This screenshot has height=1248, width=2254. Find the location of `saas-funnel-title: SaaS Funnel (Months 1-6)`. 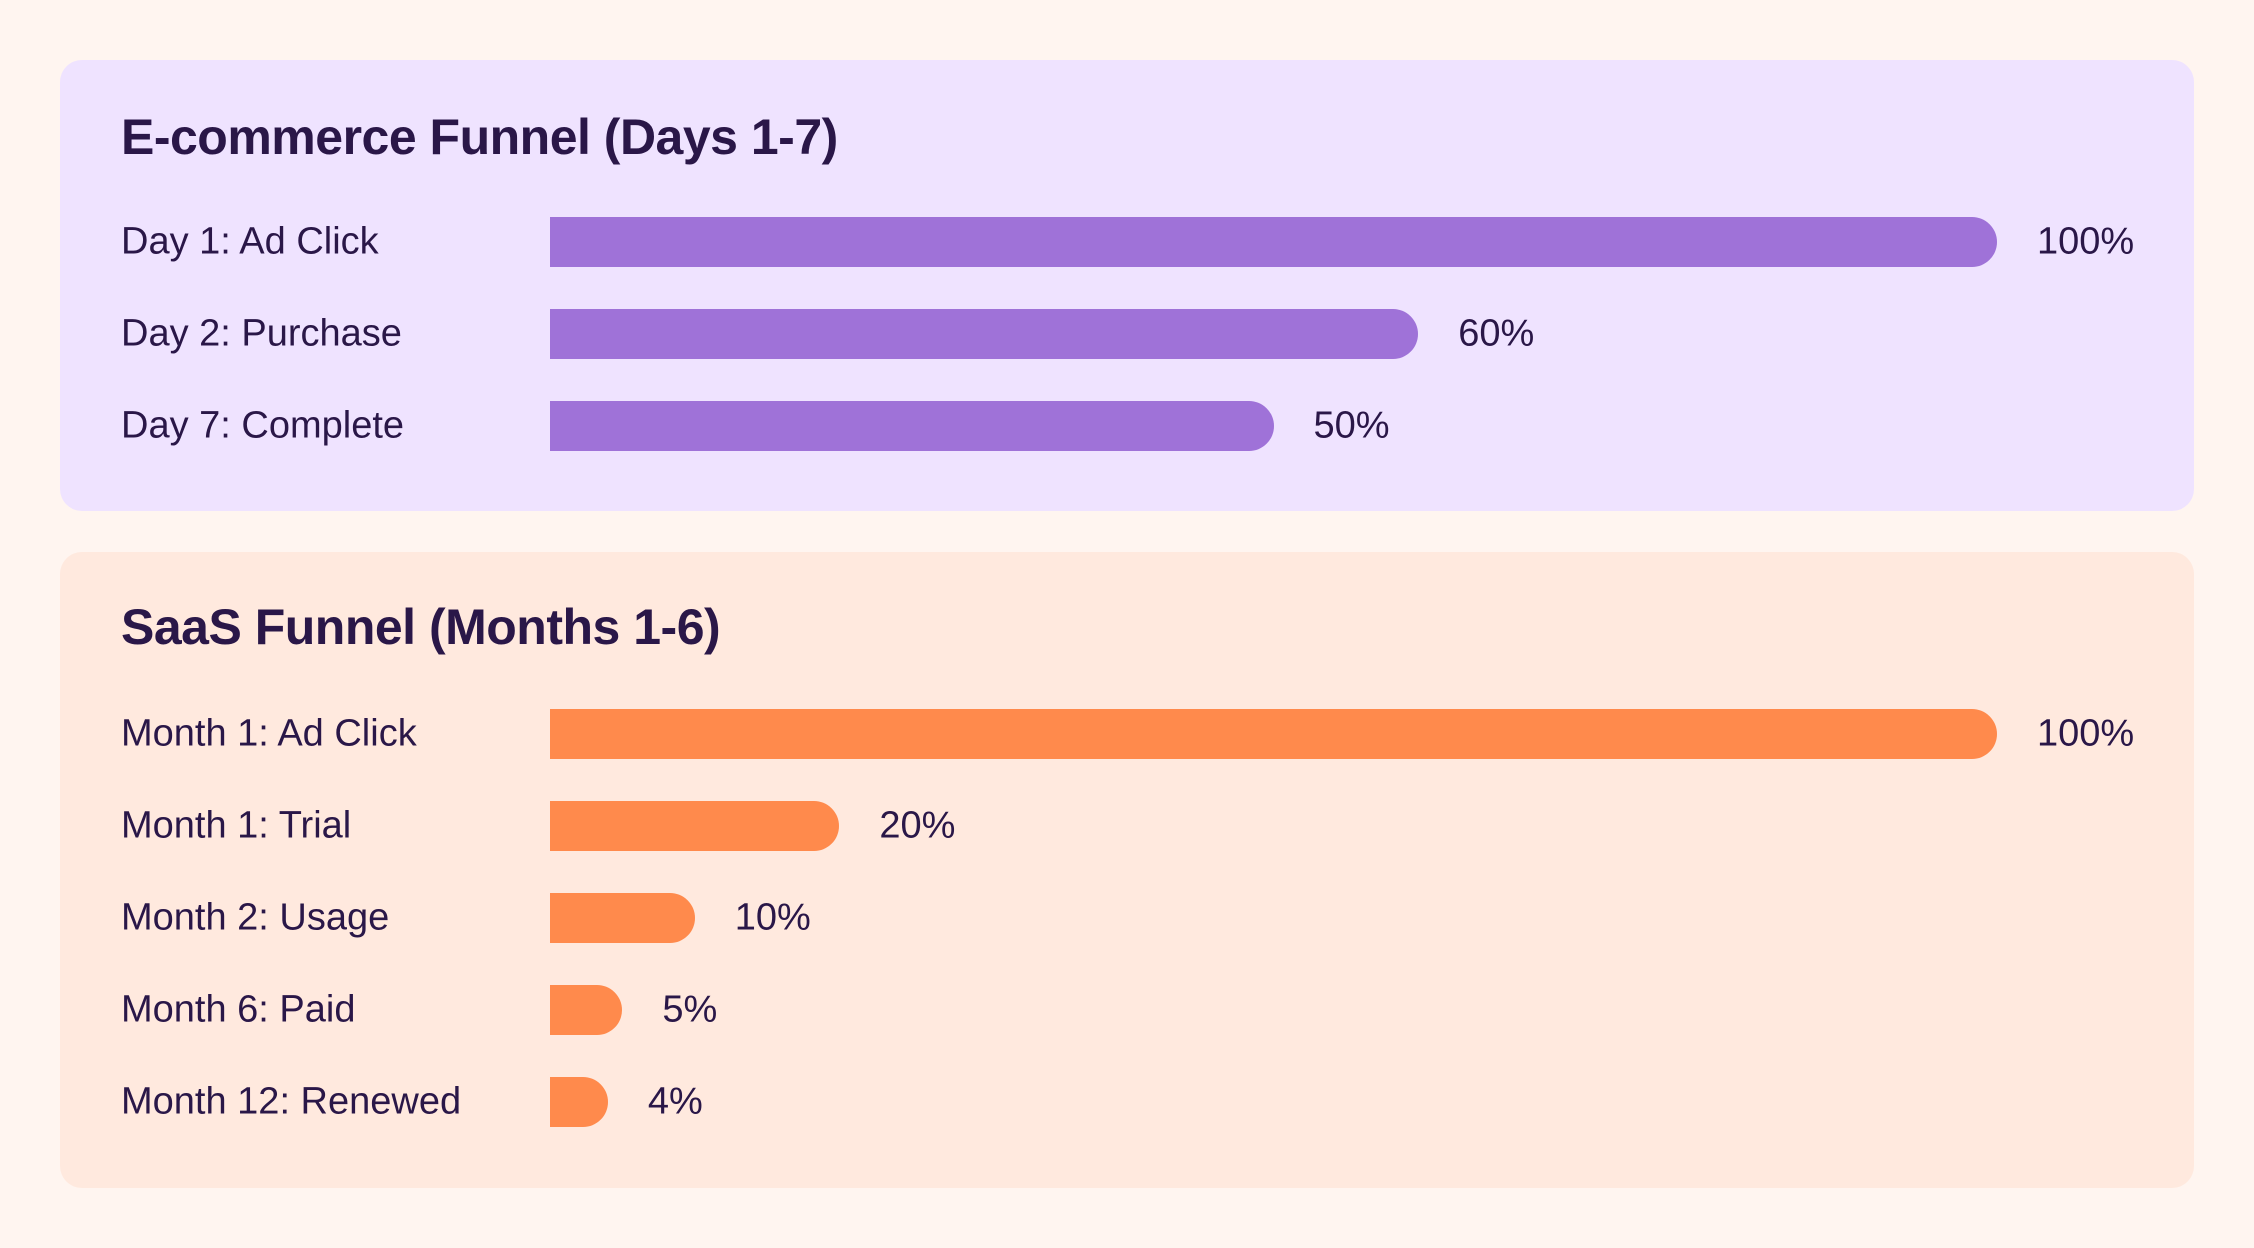

saas-funnel-title: SaaS Funnel (Months 1-6) is located at coordinates (421, 627).